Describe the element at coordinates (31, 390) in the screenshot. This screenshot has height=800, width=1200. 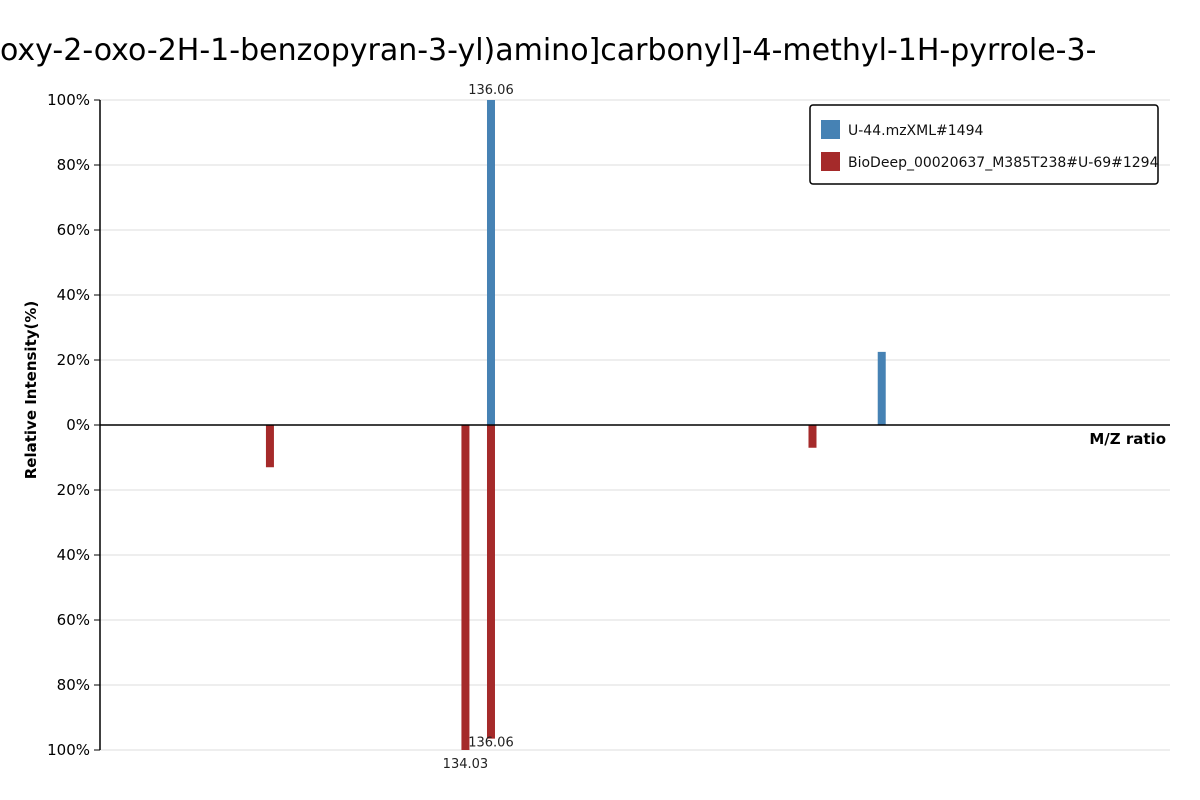
I see `y-axis-title: Relative Intensity(%)` at that location.